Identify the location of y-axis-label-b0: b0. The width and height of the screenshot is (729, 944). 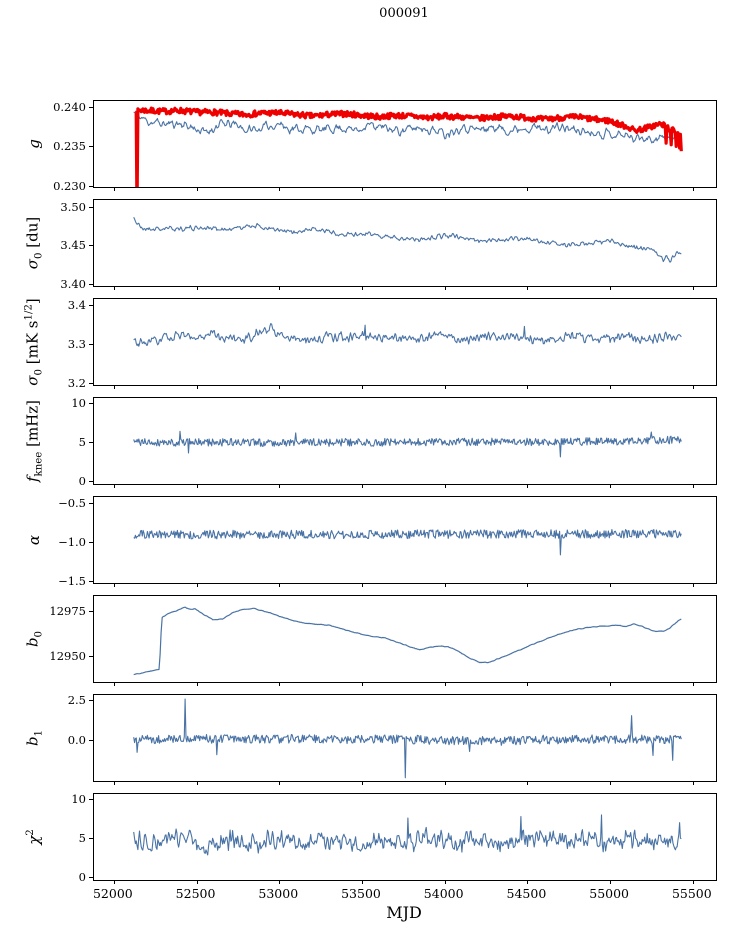
(34, 639).